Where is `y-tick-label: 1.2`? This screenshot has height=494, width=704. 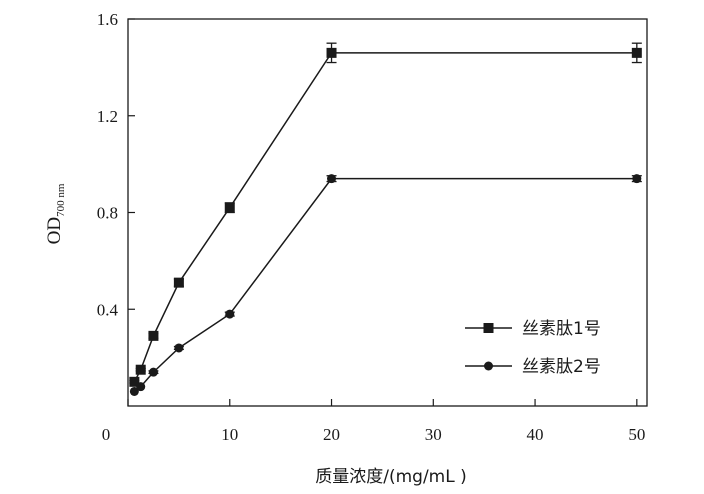 y-tick-label: 1.2 is located at coordinates (107, 116).